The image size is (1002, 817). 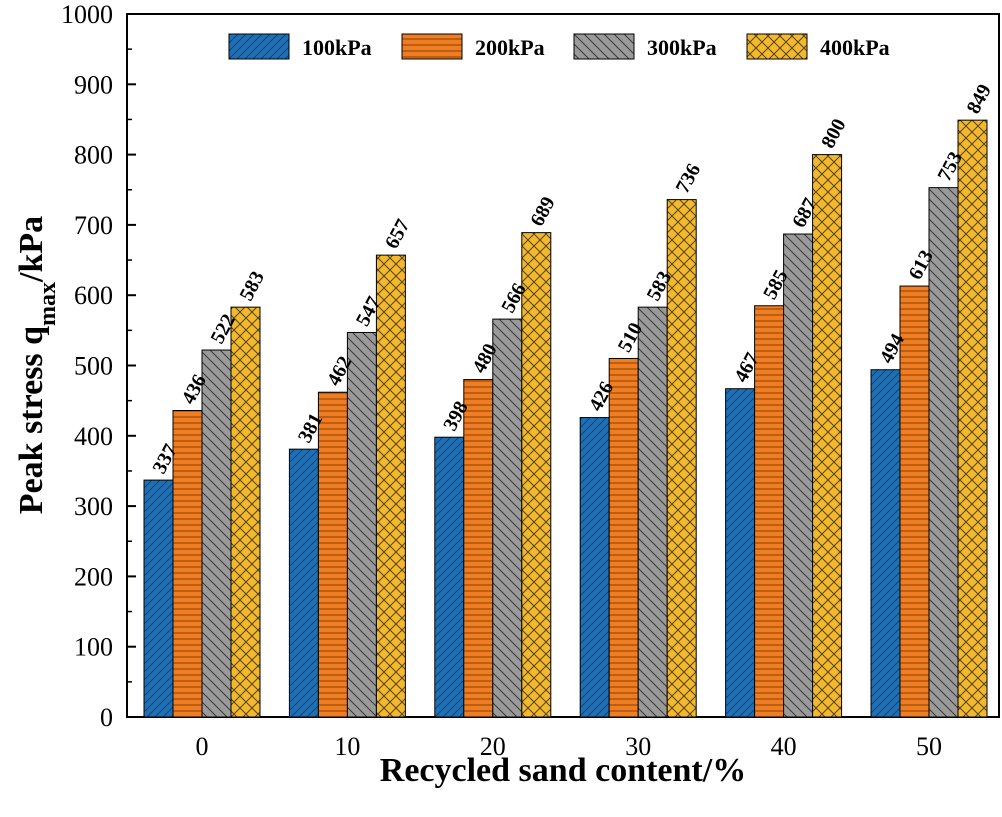 I want to click on data-label: 583, so click(x=252, y=286).